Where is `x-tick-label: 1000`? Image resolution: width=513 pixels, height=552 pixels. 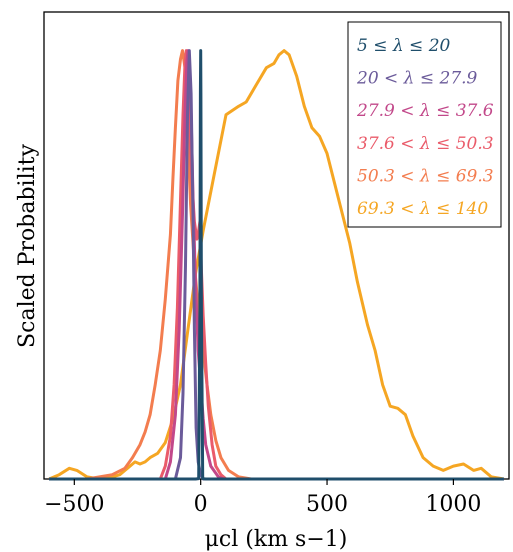
x-tick-label: 1000 is located at coordinates (453, 504).